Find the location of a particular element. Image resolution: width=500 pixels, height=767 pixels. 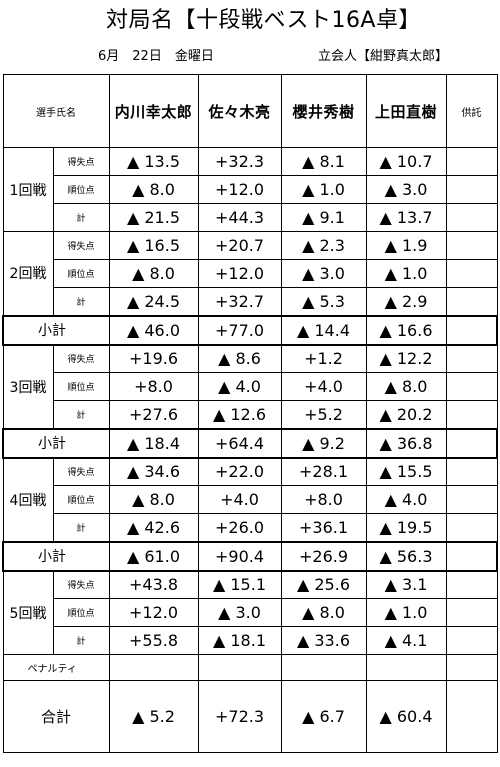

score-cell: +28.1 is located at coordinates (323, 471).